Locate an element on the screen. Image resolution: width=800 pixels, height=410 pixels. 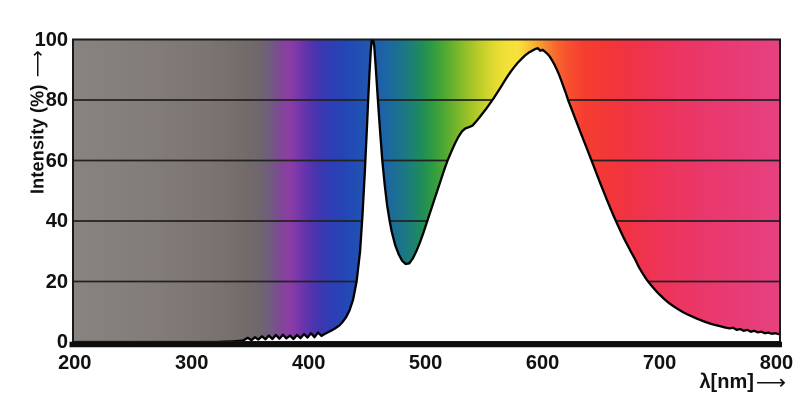
x-axis-title-text: λ[nm] is located at coordinates (726, 382).